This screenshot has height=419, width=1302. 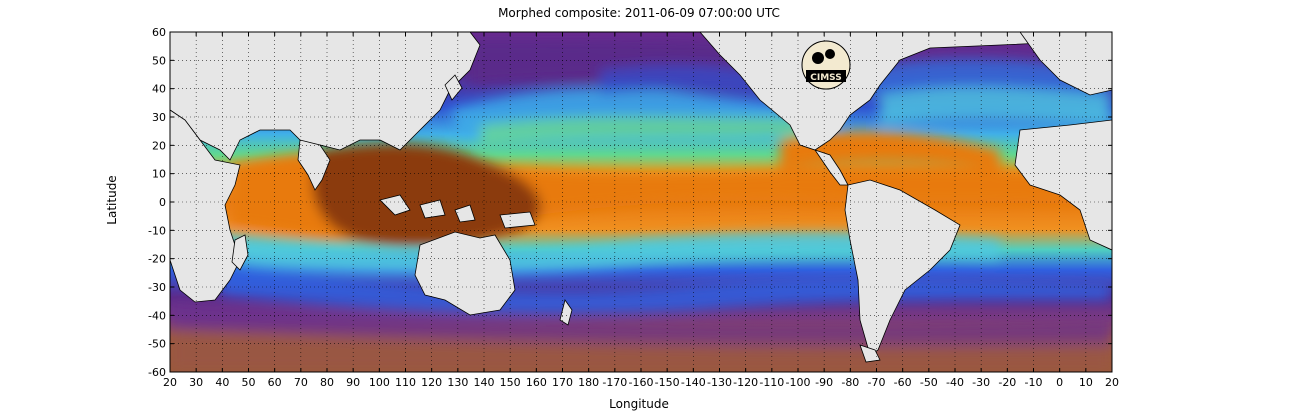 What do you see at coordinates (1063, 185) in the screenshot?
I see `africa-east-landmass` at bounding box center [1063, 185].